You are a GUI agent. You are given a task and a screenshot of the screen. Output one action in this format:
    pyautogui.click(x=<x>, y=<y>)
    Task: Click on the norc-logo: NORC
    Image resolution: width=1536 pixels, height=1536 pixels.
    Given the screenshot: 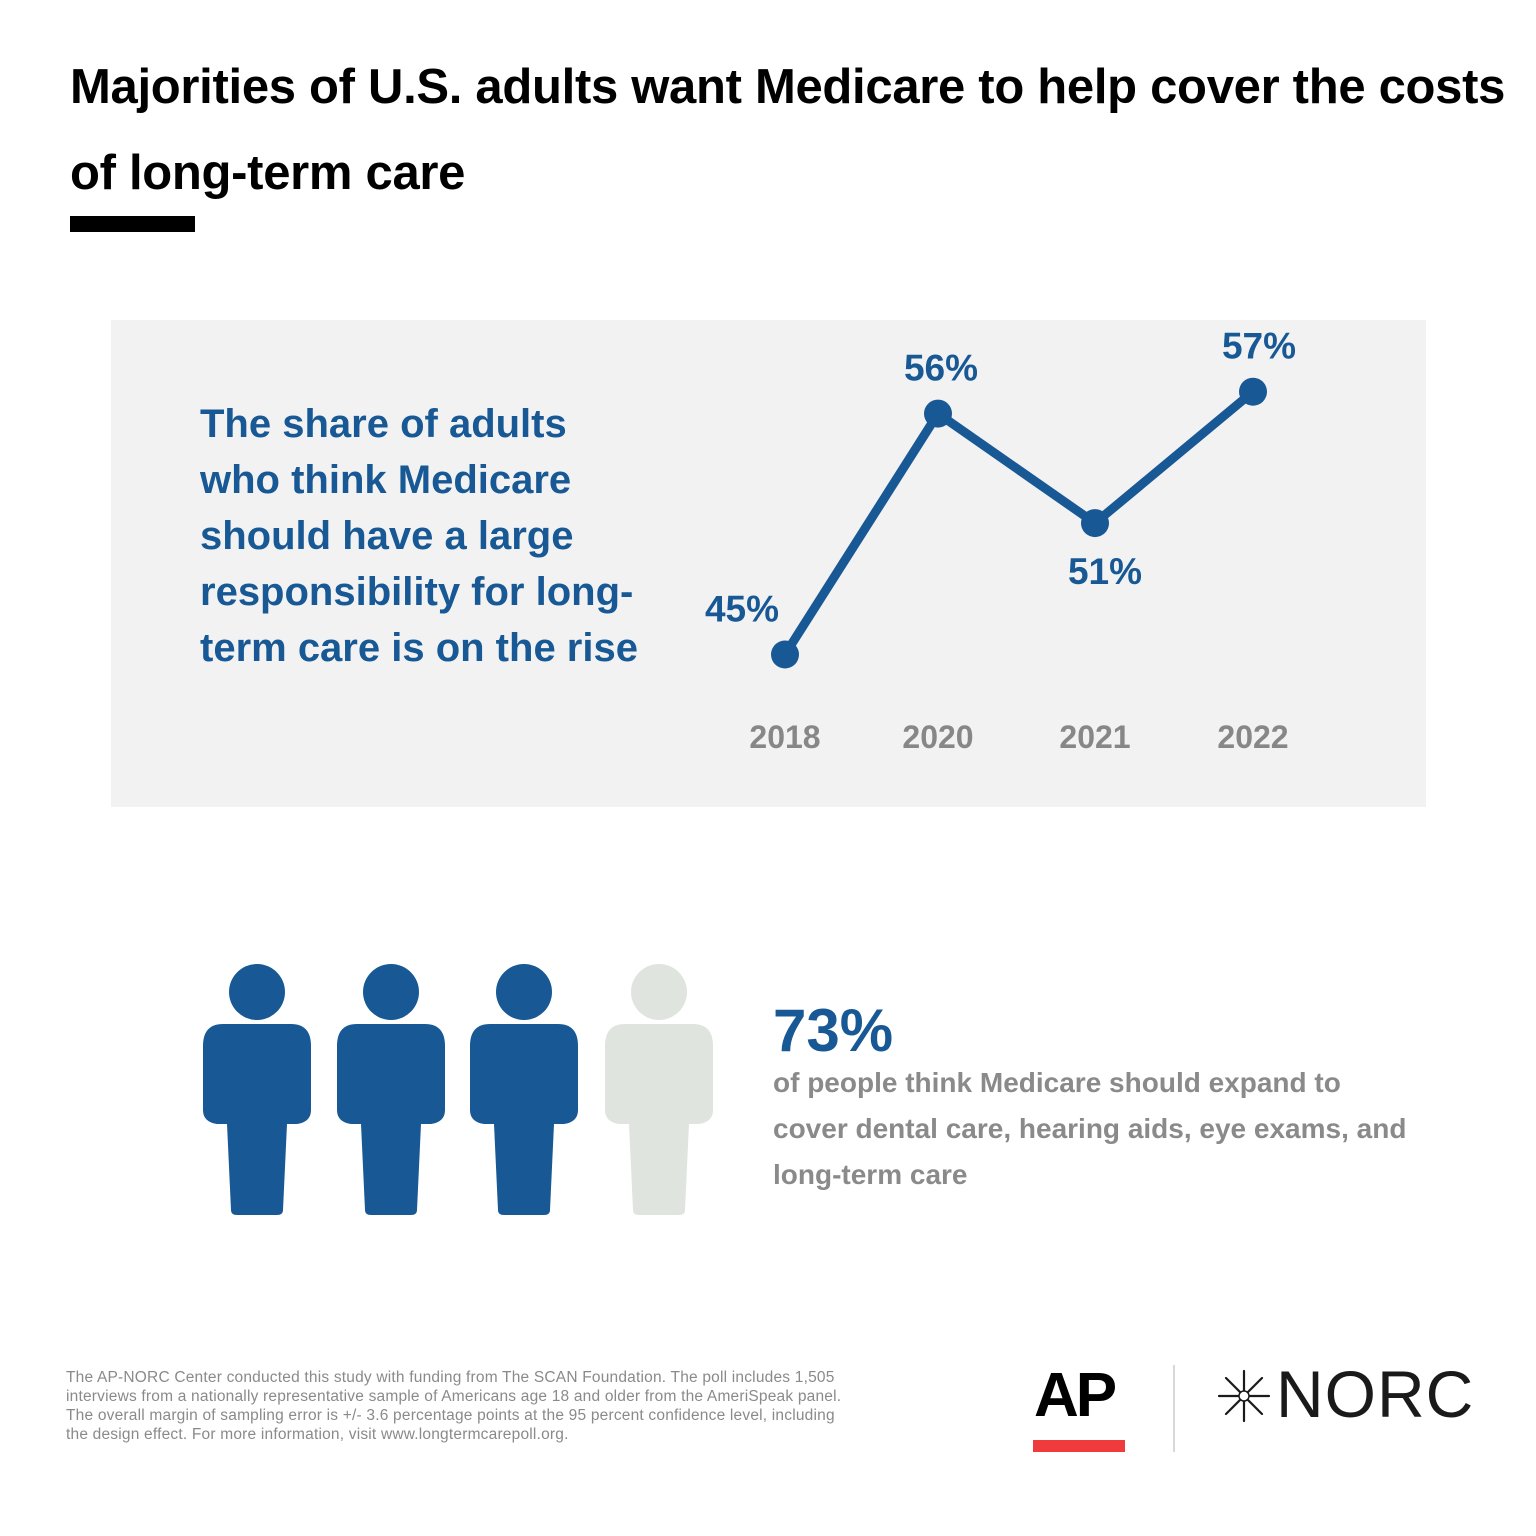 What is the action you would take?
    pyautogui.click(x=1375, y=1394)
    